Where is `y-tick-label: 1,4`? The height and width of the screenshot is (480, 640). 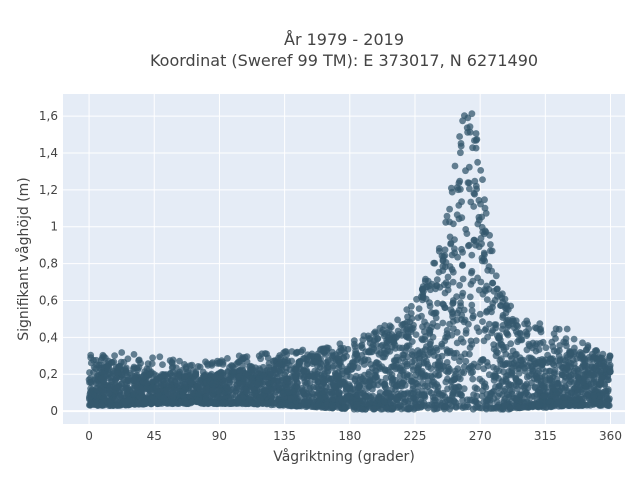 y-tick-label: 1,4 is located at coordinates (48, 153).